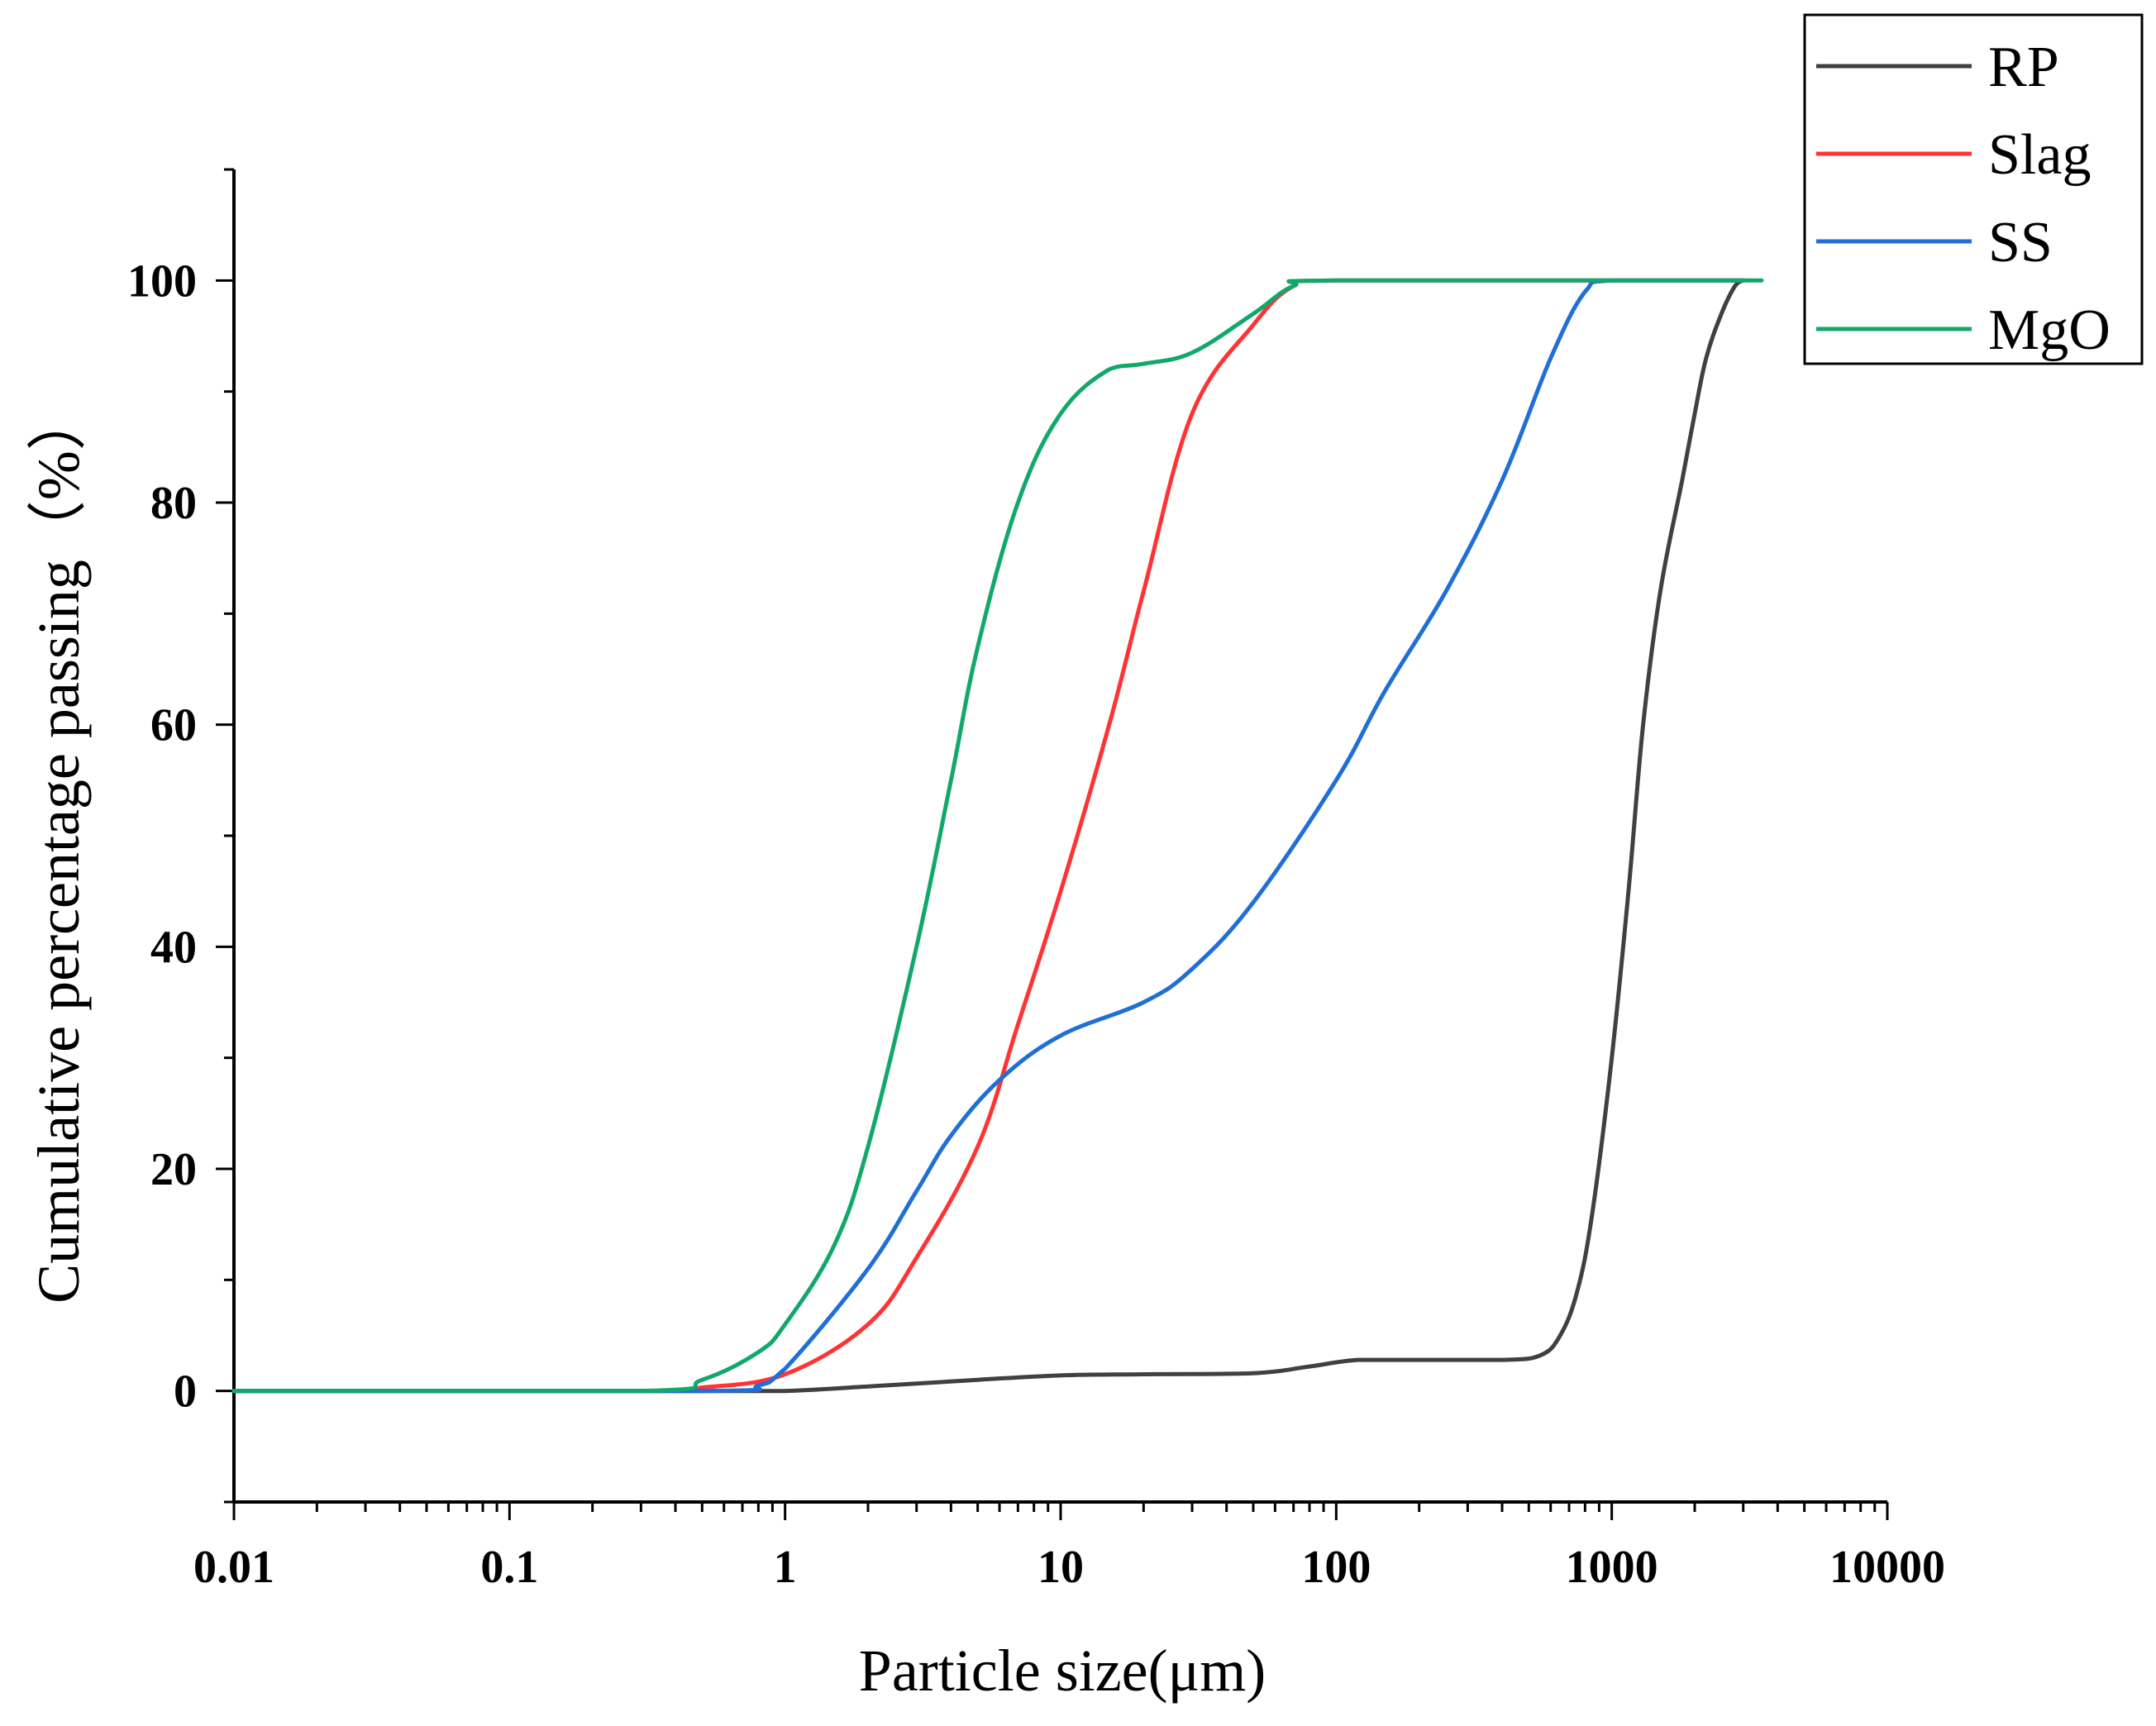 The width and height of the screenshot is (2156, 1726). Describe the element at coordinates (2049, 330) in the screenshot. I see `legend-label-mgo: MgO` at that location.